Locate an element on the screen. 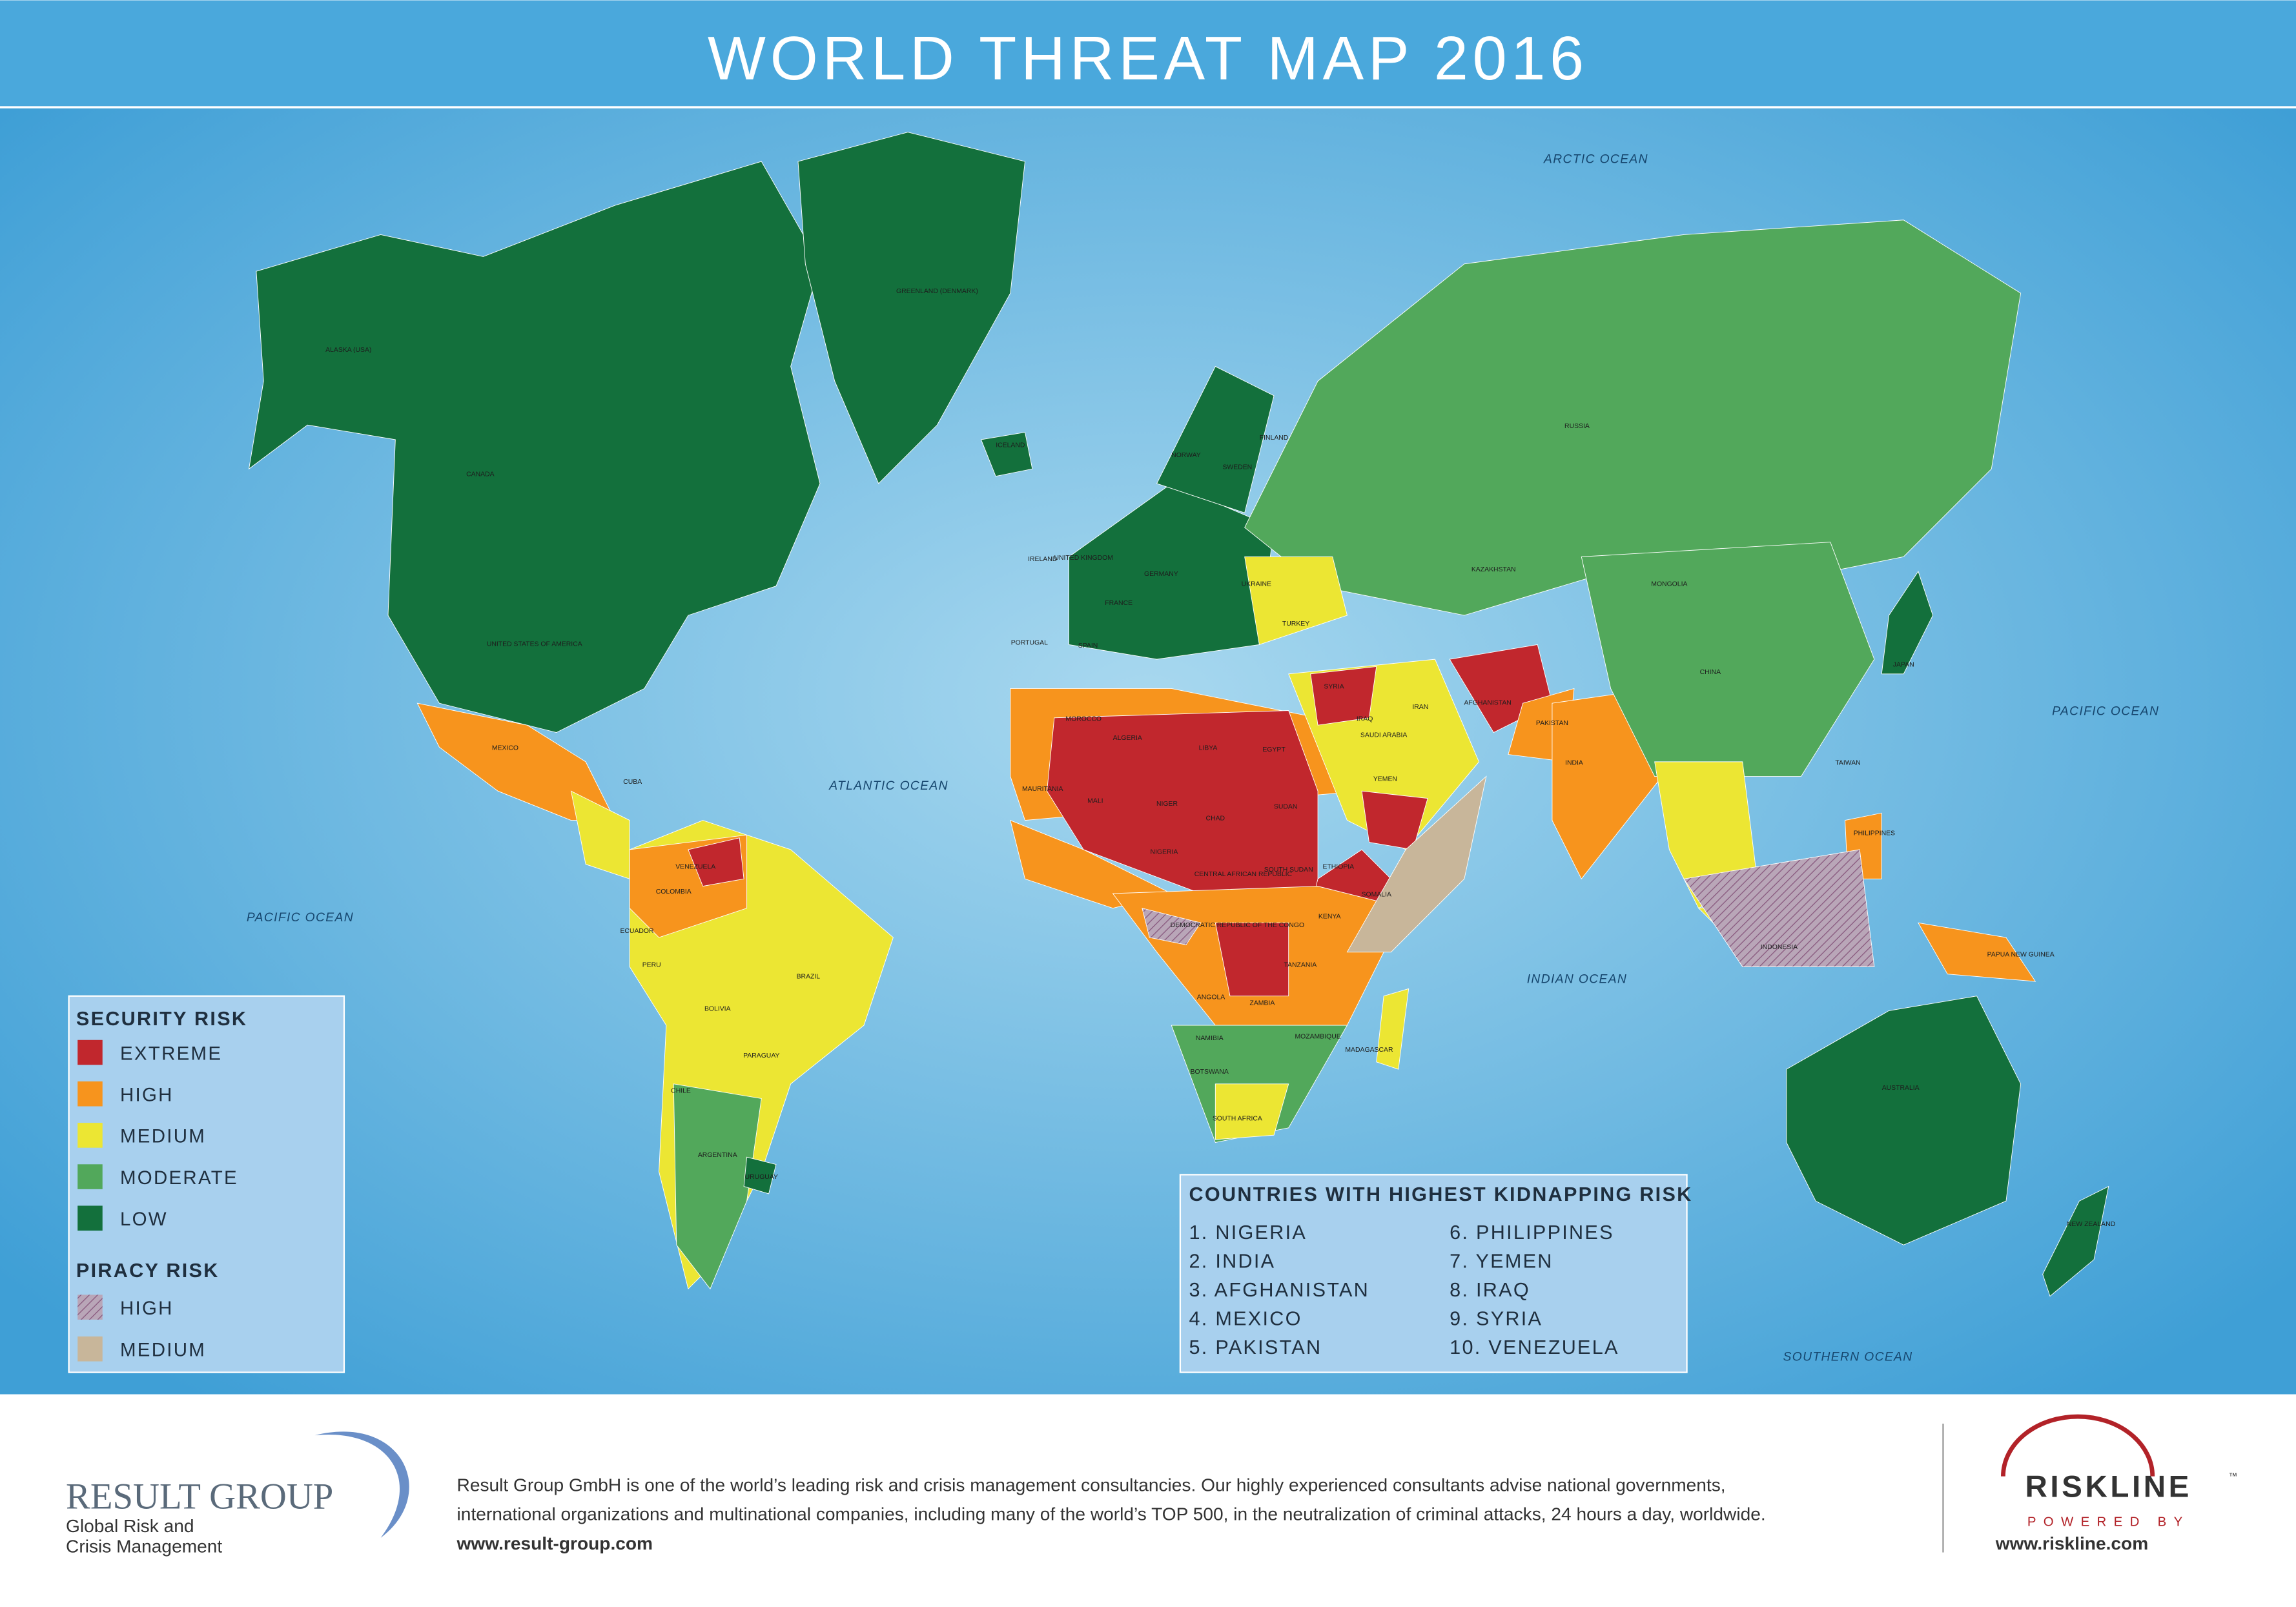 The width and height of the screenshot is (2296, 1607). country-label: PORTUGAL is located at coordinates (1029, 642).